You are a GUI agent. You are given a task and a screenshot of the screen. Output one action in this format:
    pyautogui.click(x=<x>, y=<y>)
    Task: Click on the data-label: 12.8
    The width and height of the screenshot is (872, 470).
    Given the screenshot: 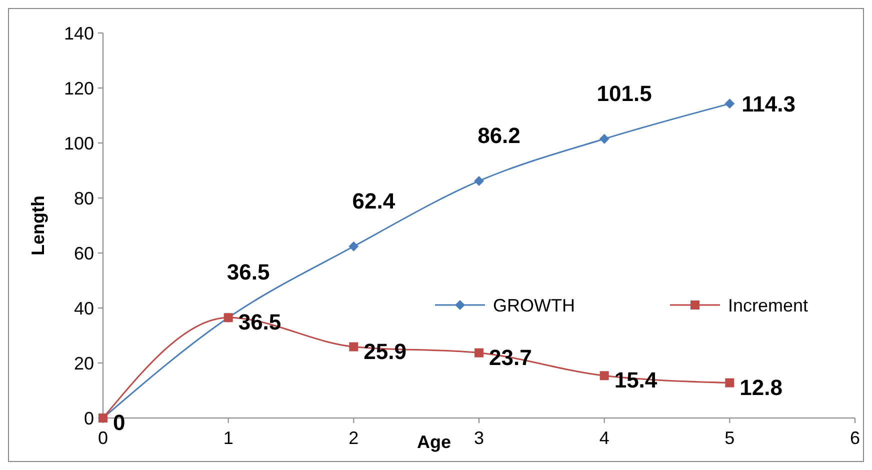 What is the action you would take?
    pyautogui.click(x=761, y=387)
    